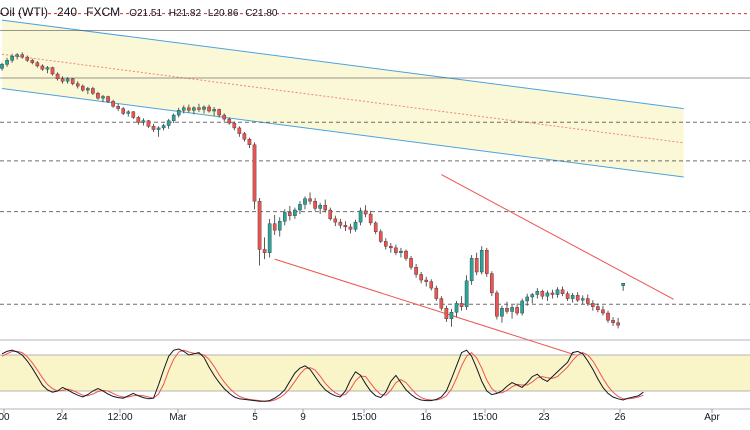  I want to click on x-tick-label: 12:00, so click(119, 417).